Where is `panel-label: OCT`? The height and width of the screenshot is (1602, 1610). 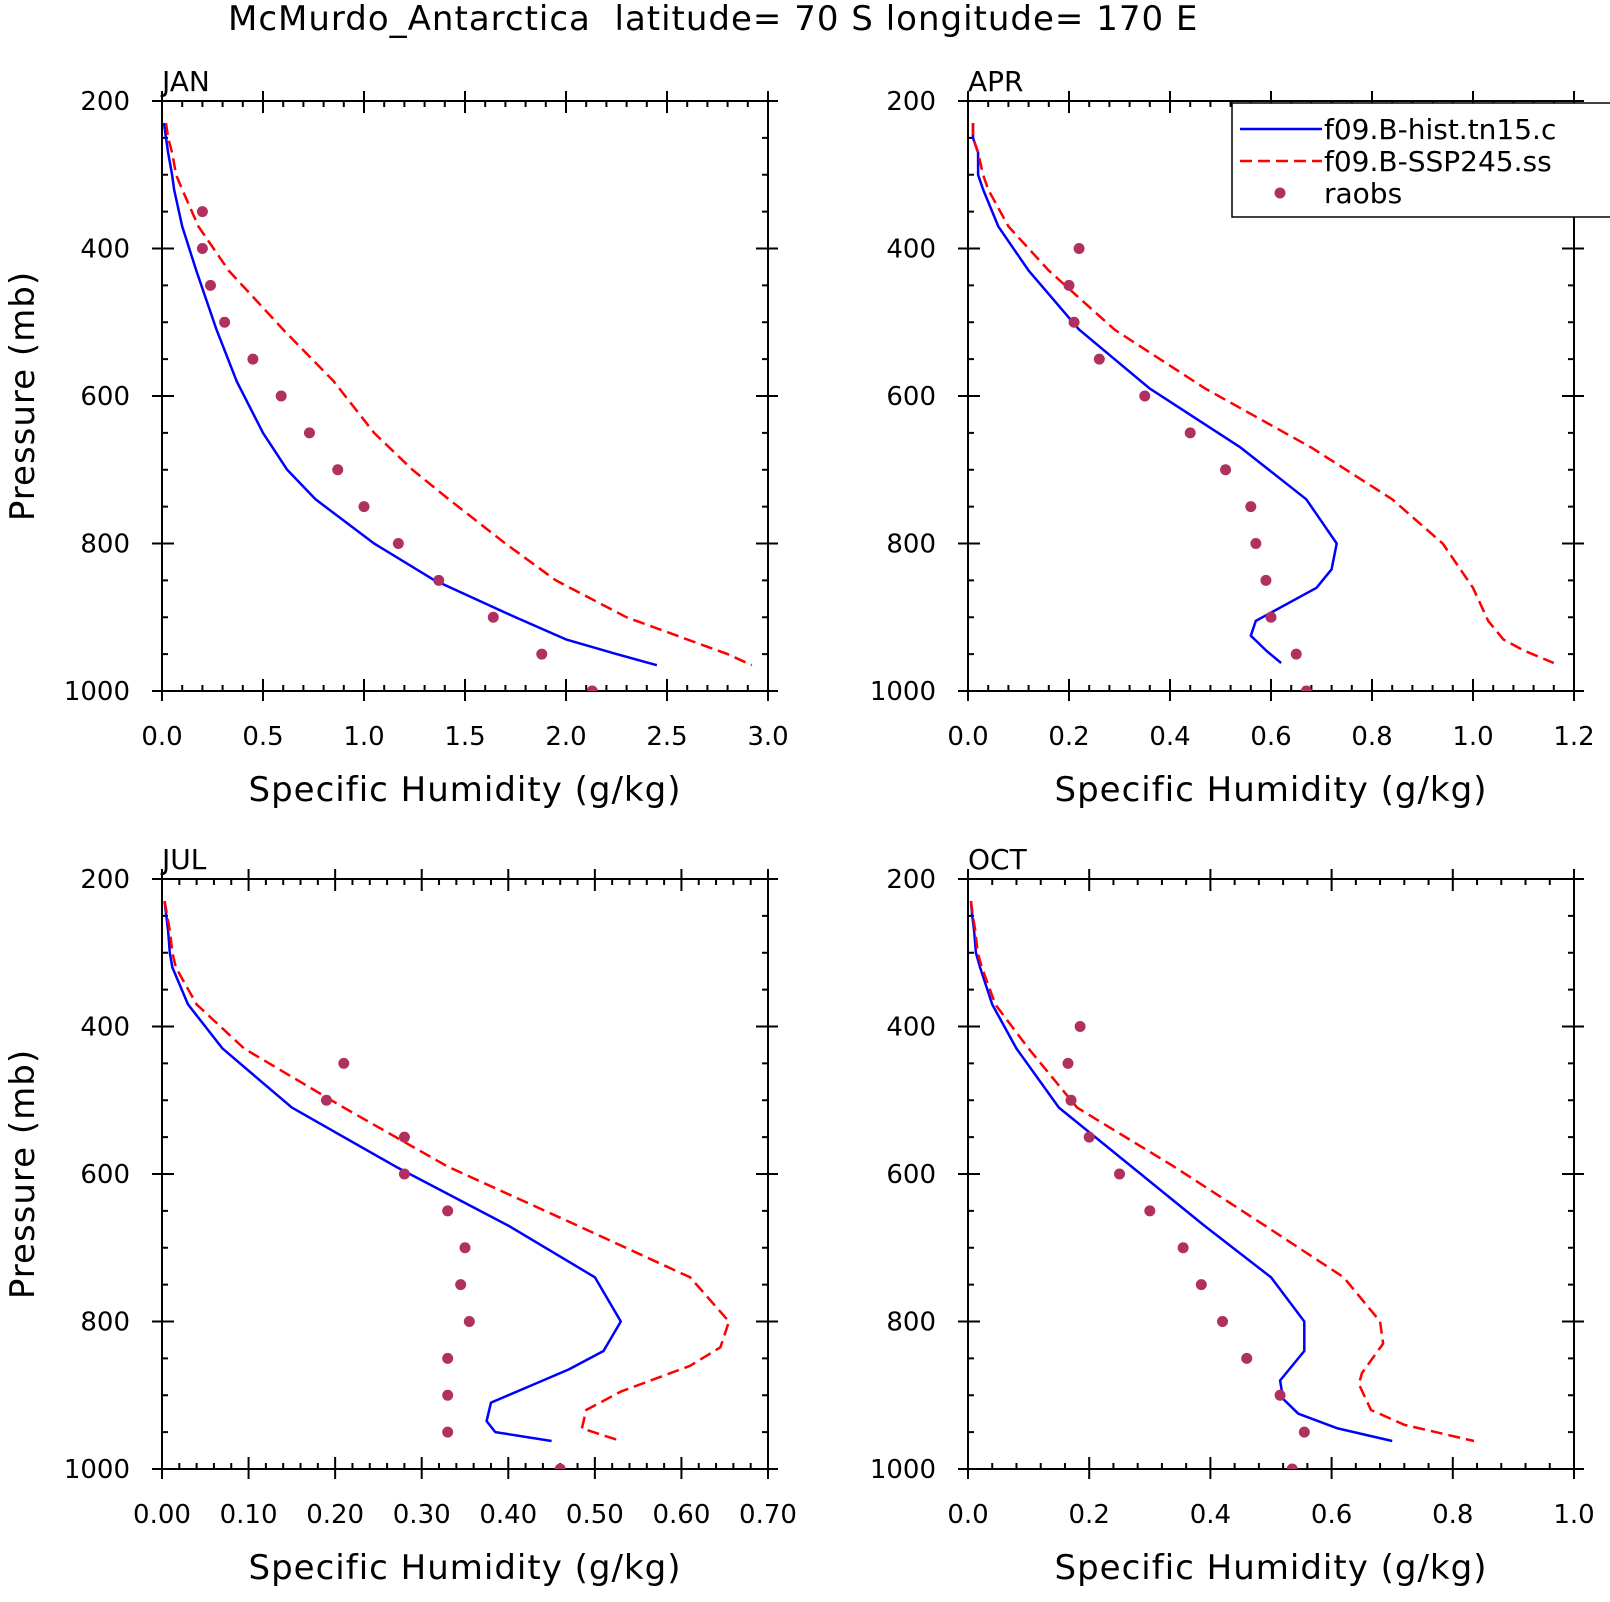 panel-label: OCT is located at coordinates (998, 859).